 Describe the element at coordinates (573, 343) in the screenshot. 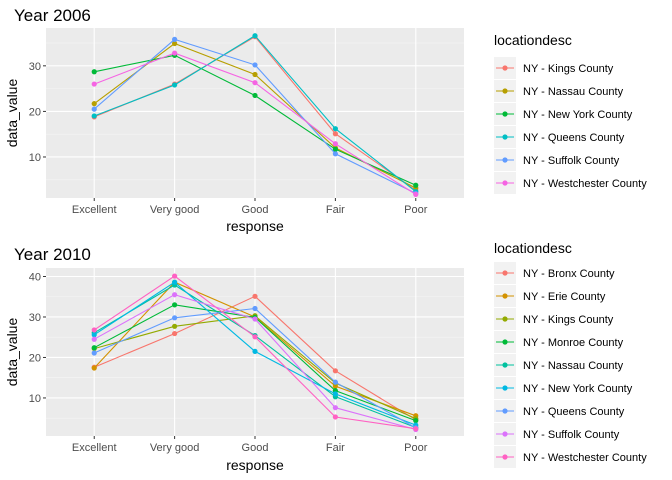

I see `legend-label: NY - Monroe County` at that location.